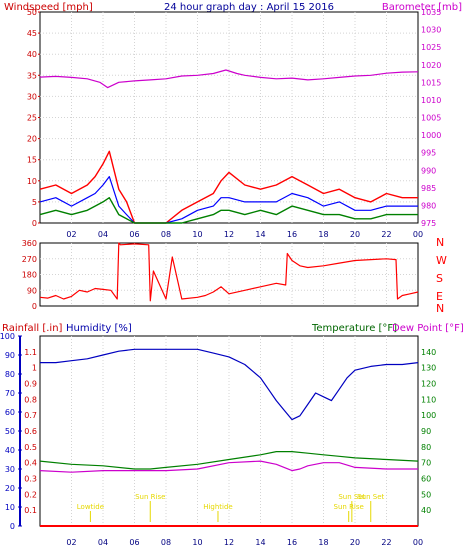 Image resolution: width=466 pixels, height=555 pixels. I want to click on dew-point-line, so click(228, 466).